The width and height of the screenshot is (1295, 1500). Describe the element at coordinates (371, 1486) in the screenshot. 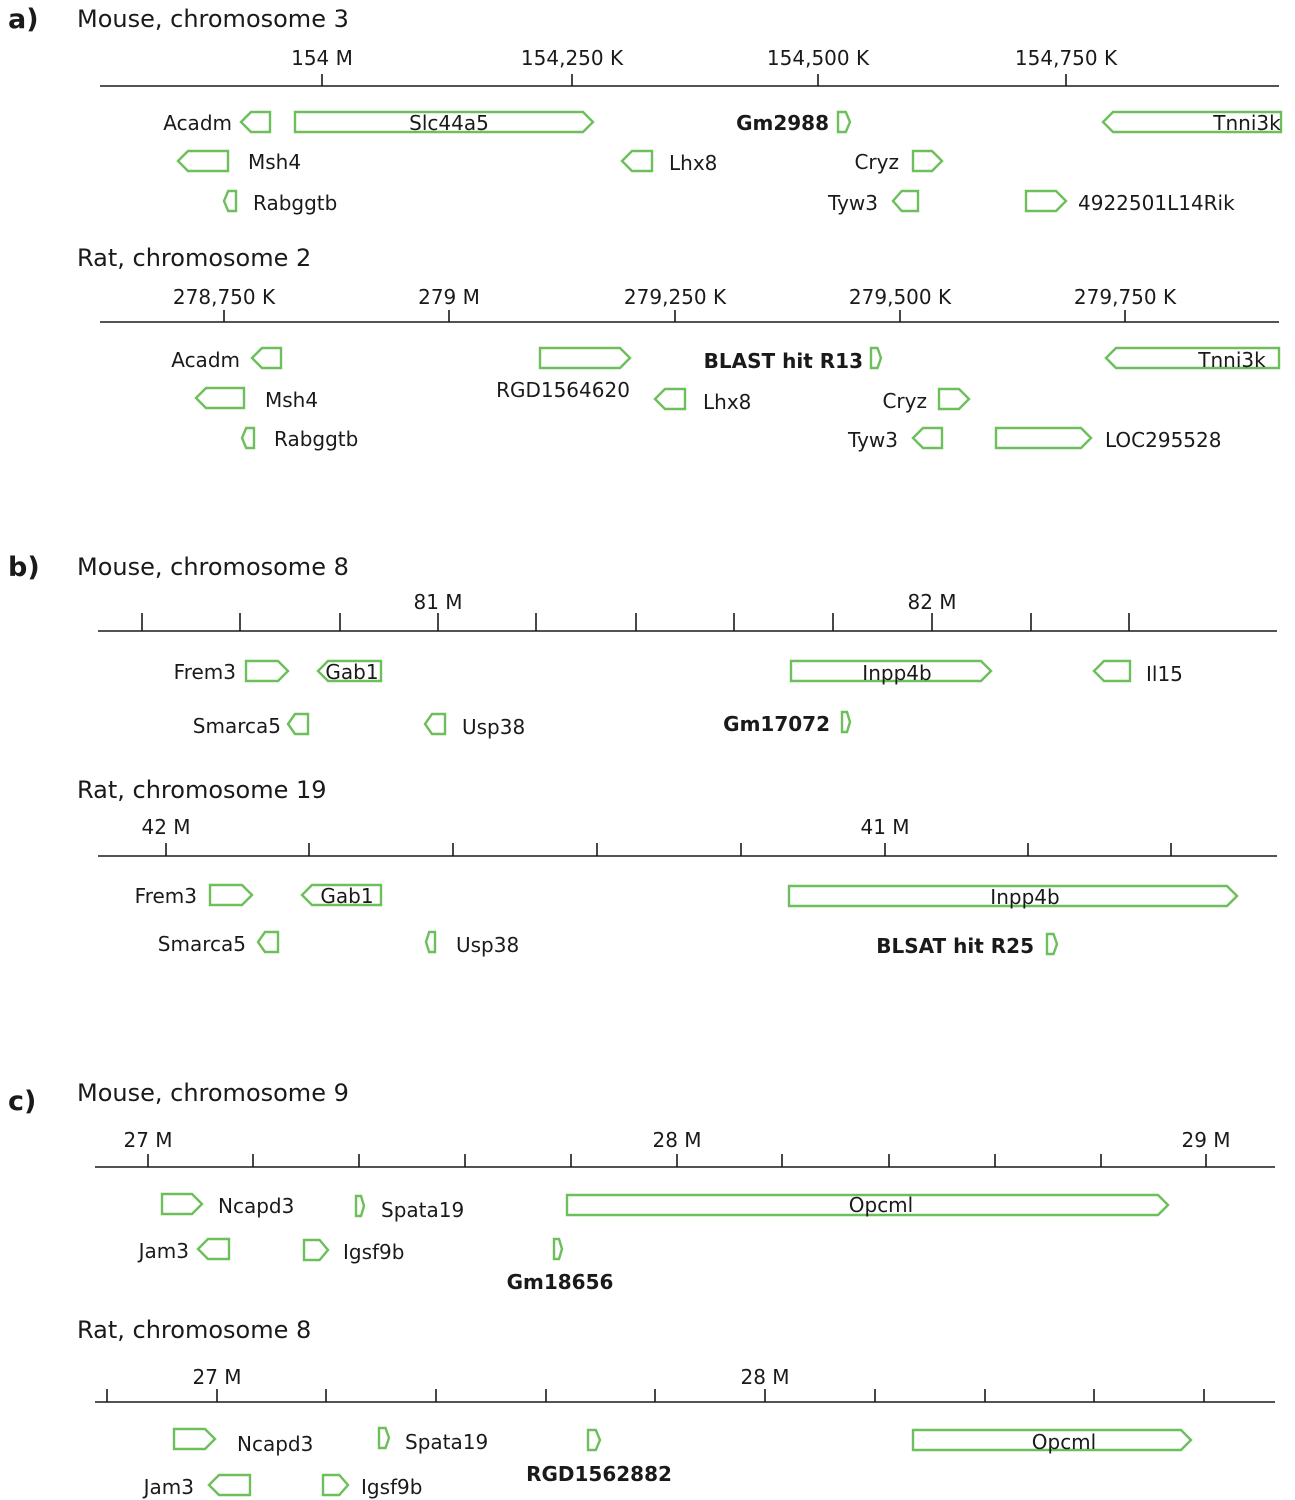

I see `gene-igsf9b: Igsf9b` at that location.